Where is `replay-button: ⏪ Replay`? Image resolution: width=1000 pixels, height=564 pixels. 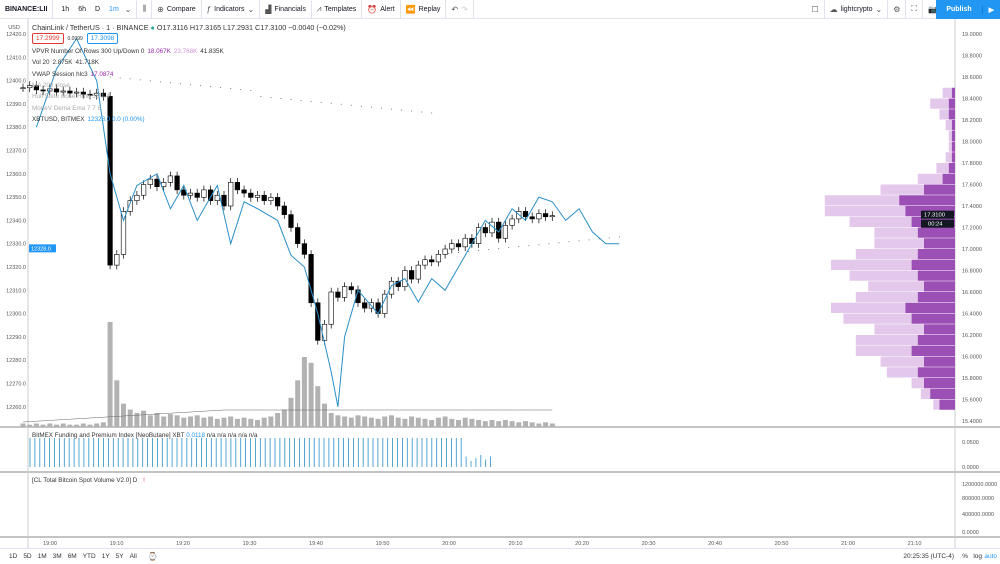 replay-button: ⏪ Replay is located at coordinates (424, 9).